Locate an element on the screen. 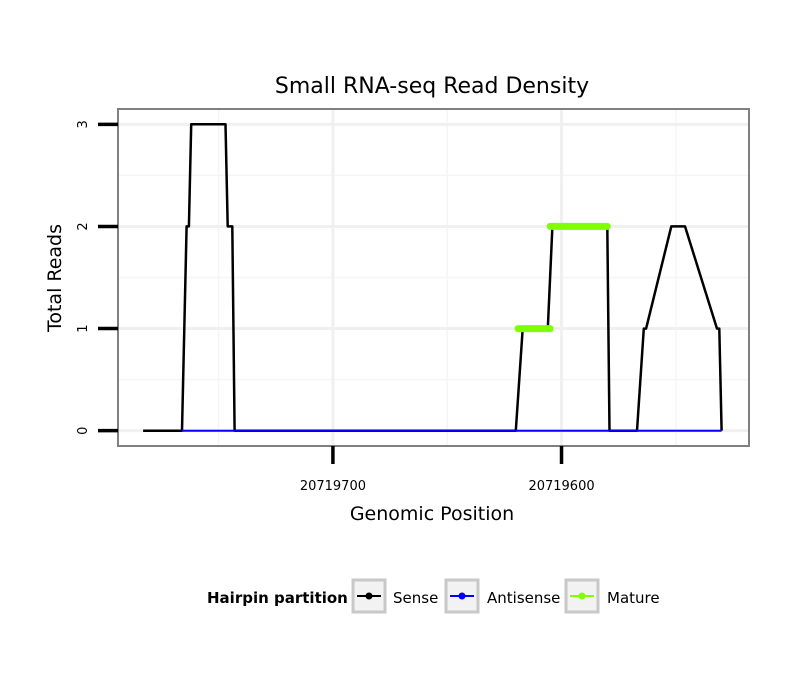  y-axis-title: Total Reads is located at coordinates (55, 278).